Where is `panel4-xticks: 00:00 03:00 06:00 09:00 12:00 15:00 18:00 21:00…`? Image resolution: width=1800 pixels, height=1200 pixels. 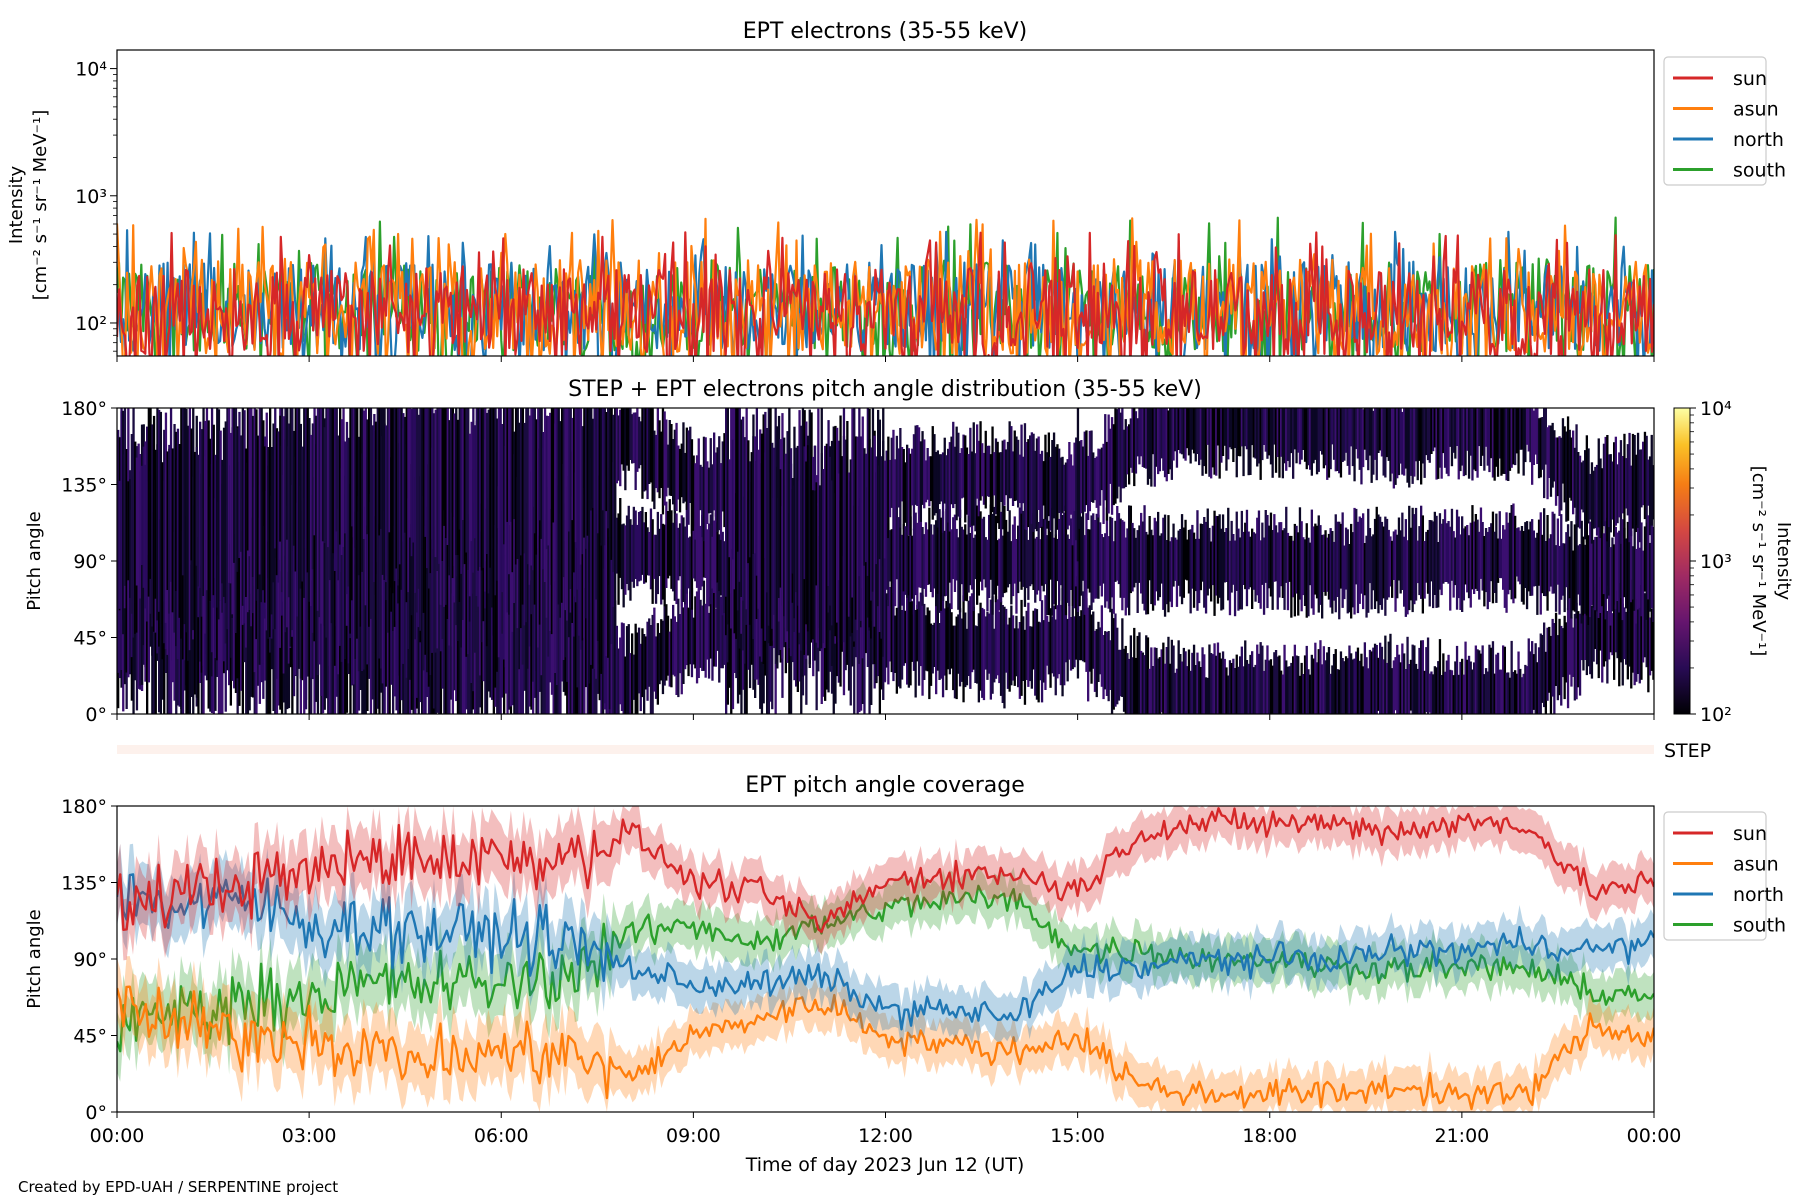
panel4-xticks: 00:00 03:00 06:00 09:00 12:00 15:00 18:00 21:00… is located at coordinates (886, 1129).